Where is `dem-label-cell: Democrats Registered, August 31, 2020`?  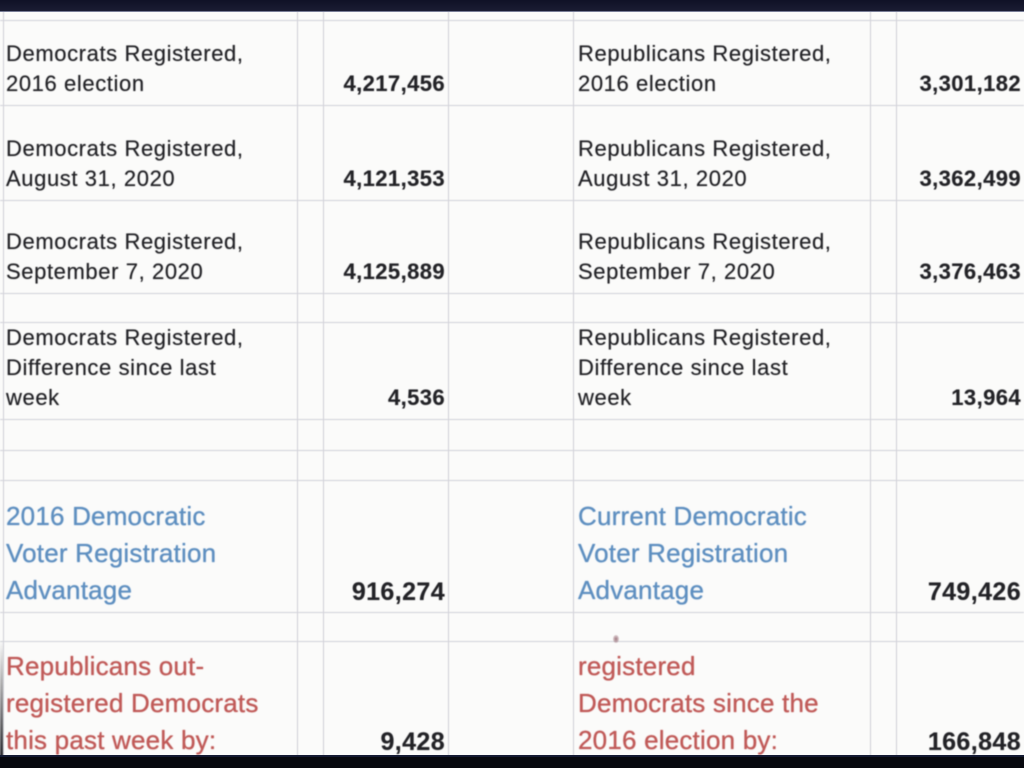 dem-label-cell: Democrats Registered, August 31, 2020 is located at coordinates (125, 163).